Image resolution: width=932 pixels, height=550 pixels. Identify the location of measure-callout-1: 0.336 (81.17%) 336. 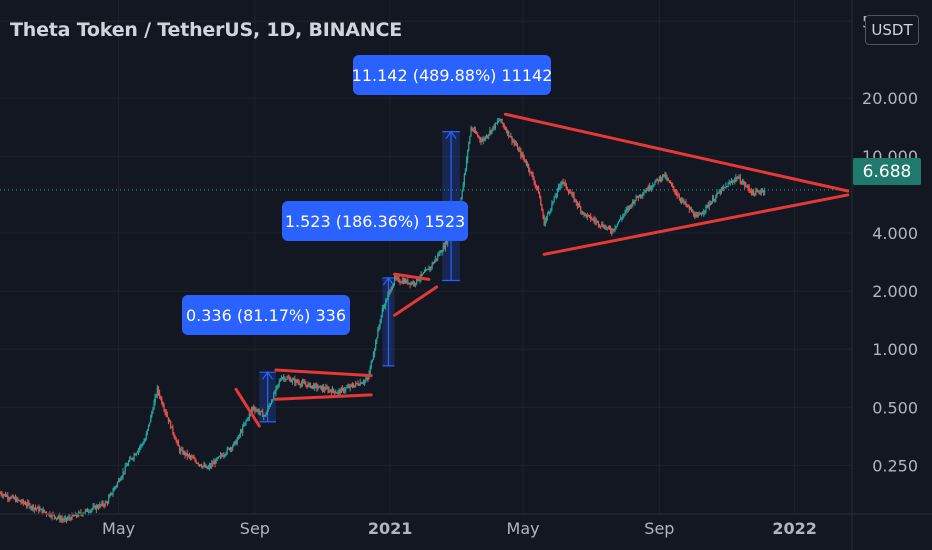
(266, 315).